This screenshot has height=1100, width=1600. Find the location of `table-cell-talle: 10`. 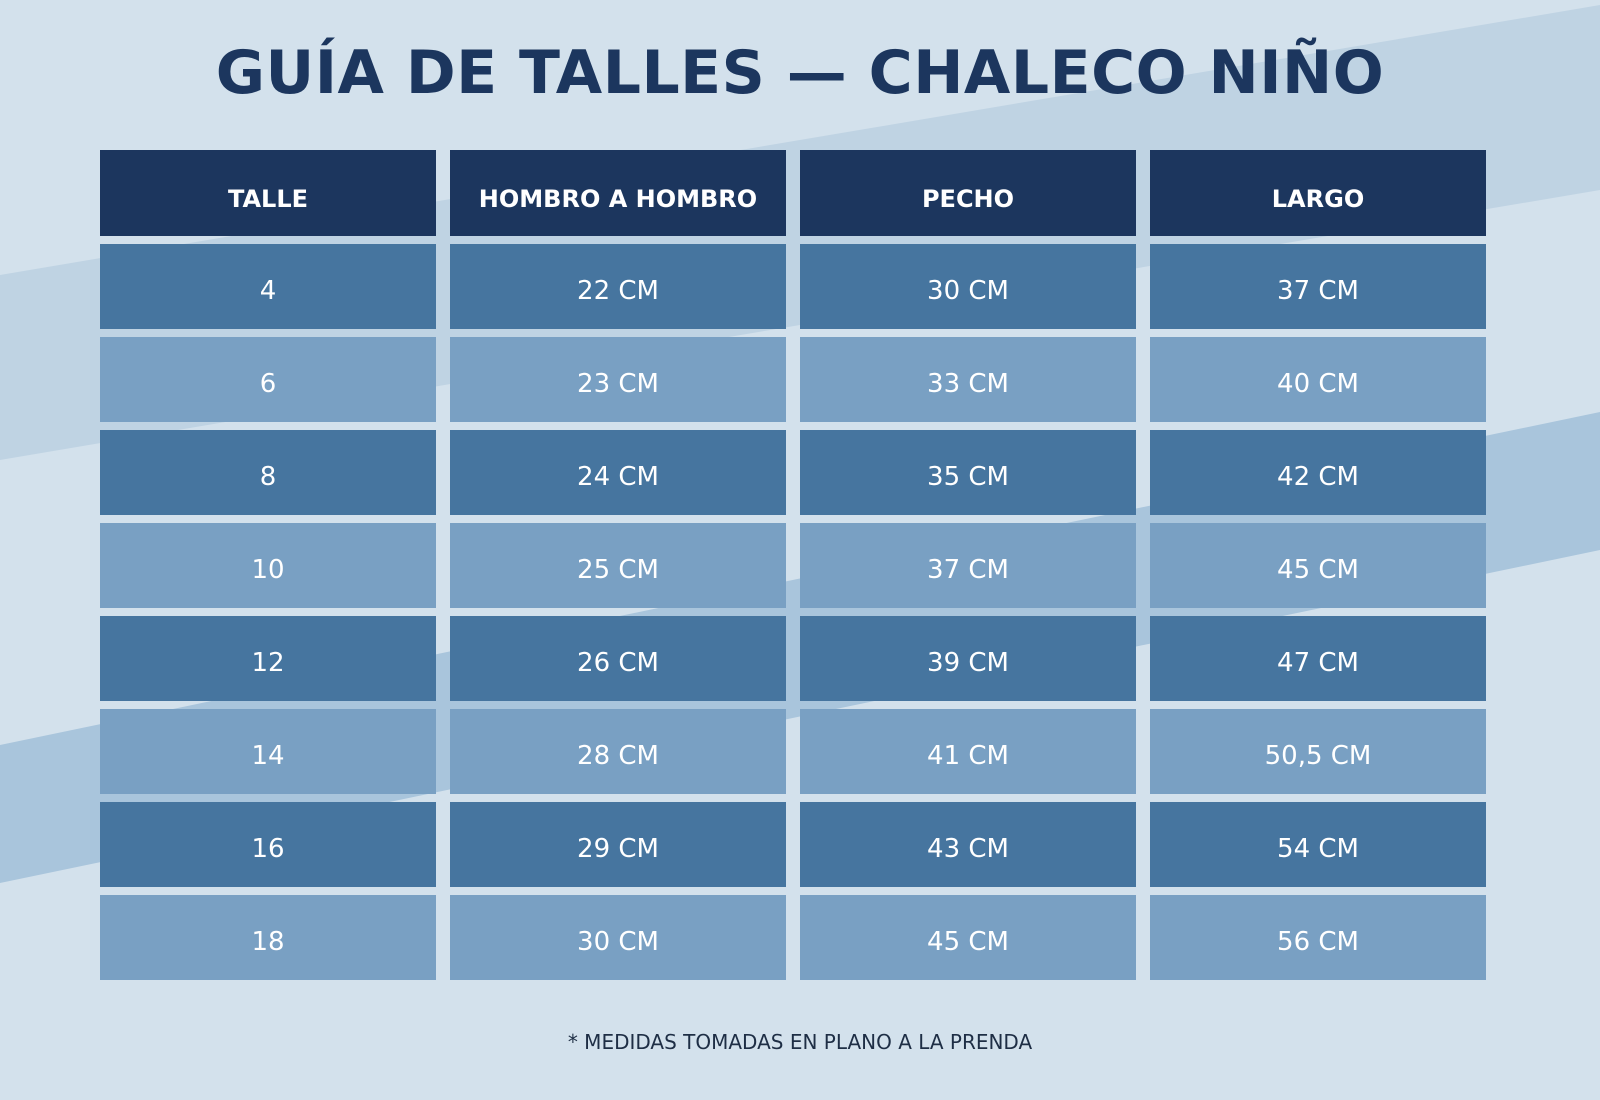

table-cell-talle: 10 is located at coordinates (268, 565).